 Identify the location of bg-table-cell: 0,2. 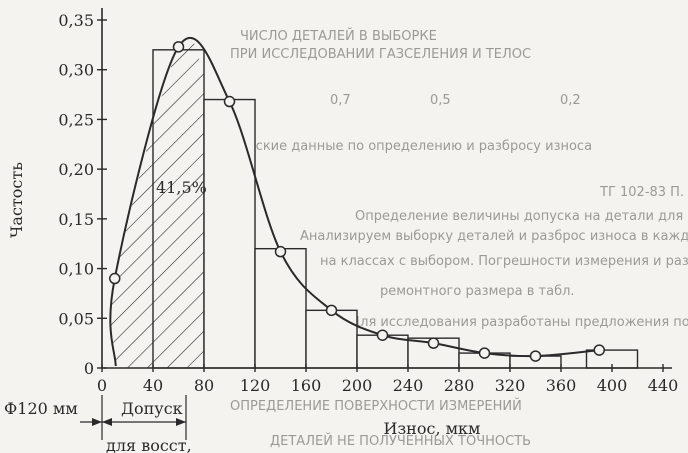
(570, 100).